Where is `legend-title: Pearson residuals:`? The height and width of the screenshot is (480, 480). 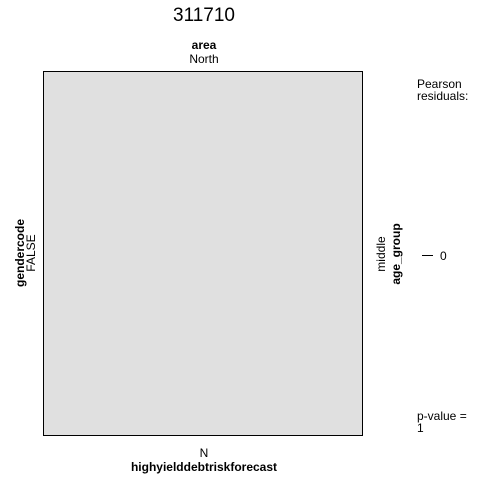
legend-title: Pearson residuals: is located at coordinates (442, 90).